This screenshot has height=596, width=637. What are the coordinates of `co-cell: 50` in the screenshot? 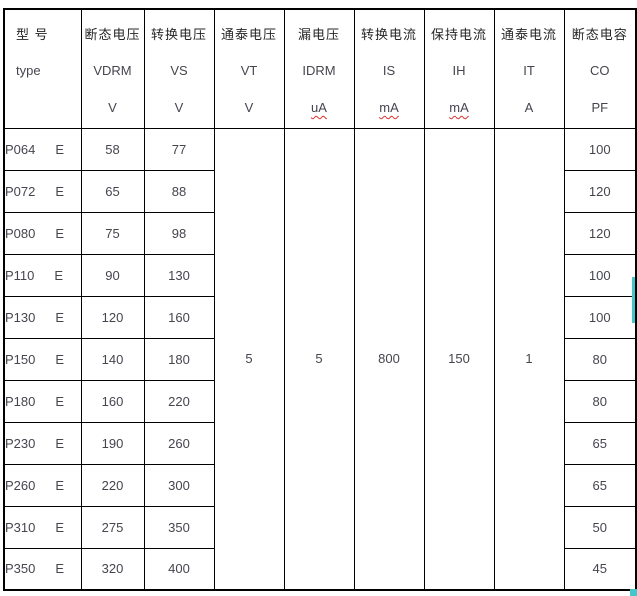 It's located at (600, 527).